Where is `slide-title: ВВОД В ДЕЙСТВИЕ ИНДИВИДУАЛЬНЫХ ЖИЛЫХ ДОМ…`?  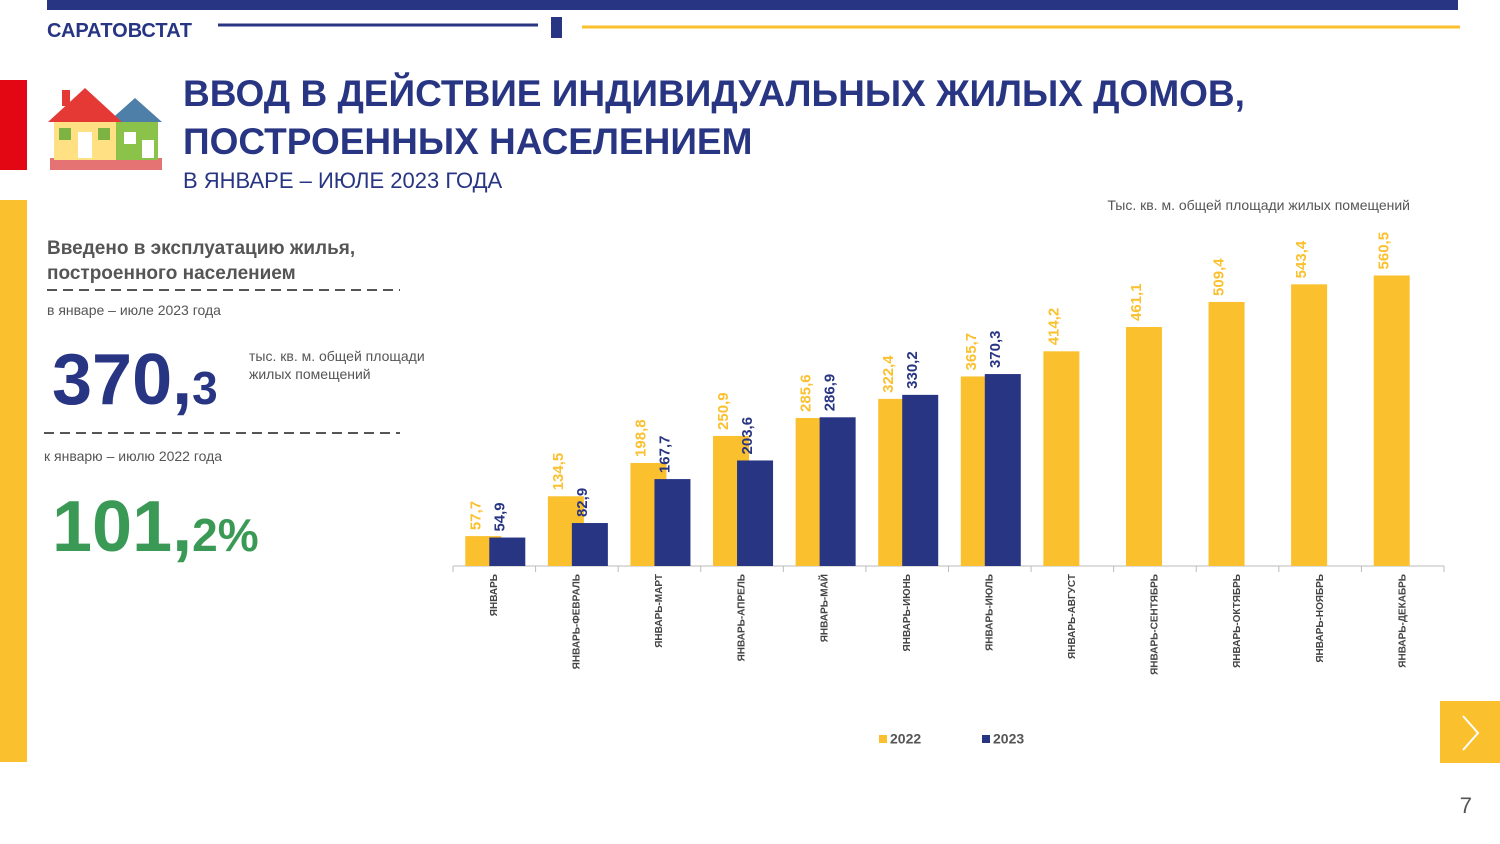 slide-title: ВВОД В ДЕЙСТВИЕ ИНДИВИДУАЛЬНЫХ ЖИЛЫХ ДОМ… is located at coordinates (714, 93).